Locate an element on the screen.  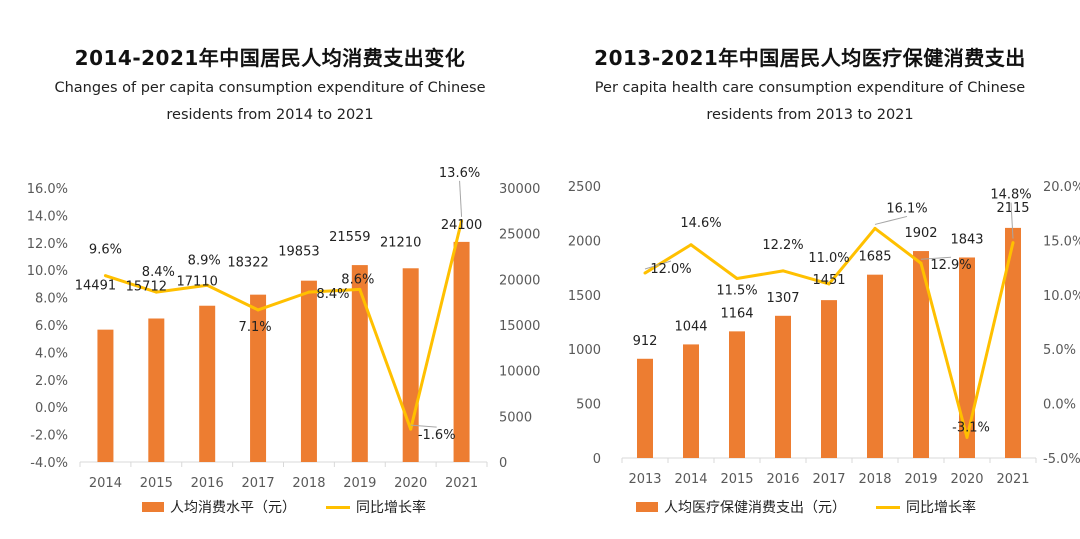
line-value-label: 8.4% is located at coordinates (158, 272).